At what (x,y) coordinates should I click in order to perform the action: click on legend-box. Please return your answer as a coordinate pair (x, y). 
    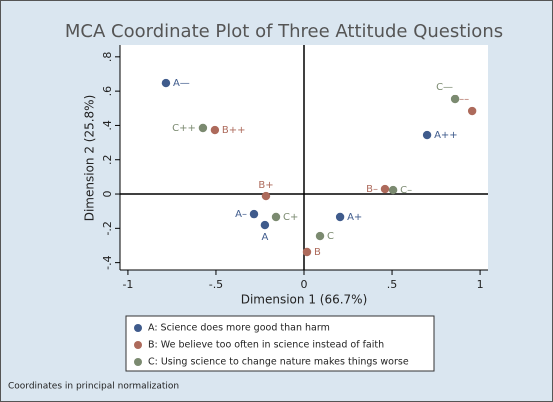
    Looking at the image, I should click on (280, 343).